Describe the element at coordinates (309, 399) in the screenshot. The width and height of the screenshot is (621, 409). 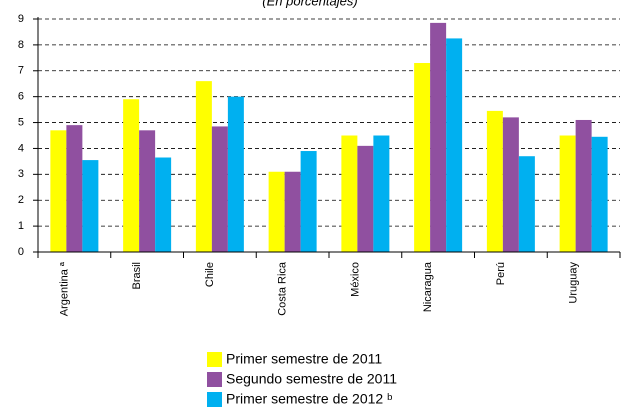
I see `legend-label: Primer semestre de 2012 ᵇ` at that location.